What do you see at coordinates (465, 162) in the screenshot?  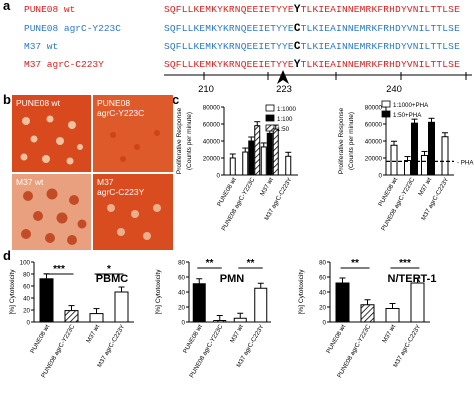 I see `reference-line-label: - PHA` at bounding box center [465, 162].